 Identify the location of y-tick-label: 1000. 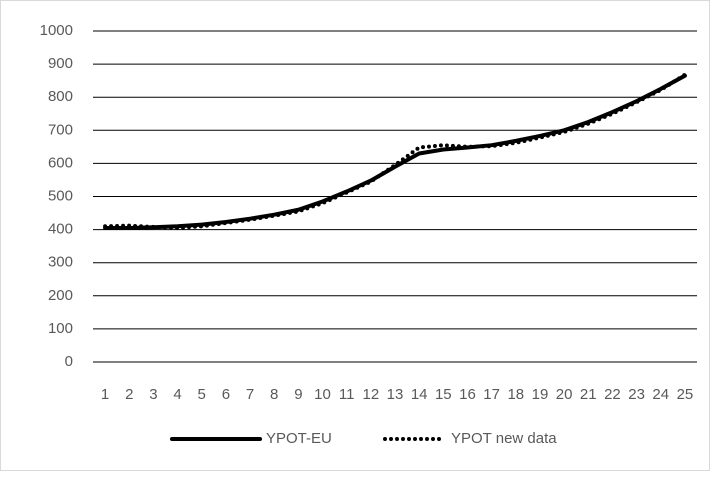
(56, 30).